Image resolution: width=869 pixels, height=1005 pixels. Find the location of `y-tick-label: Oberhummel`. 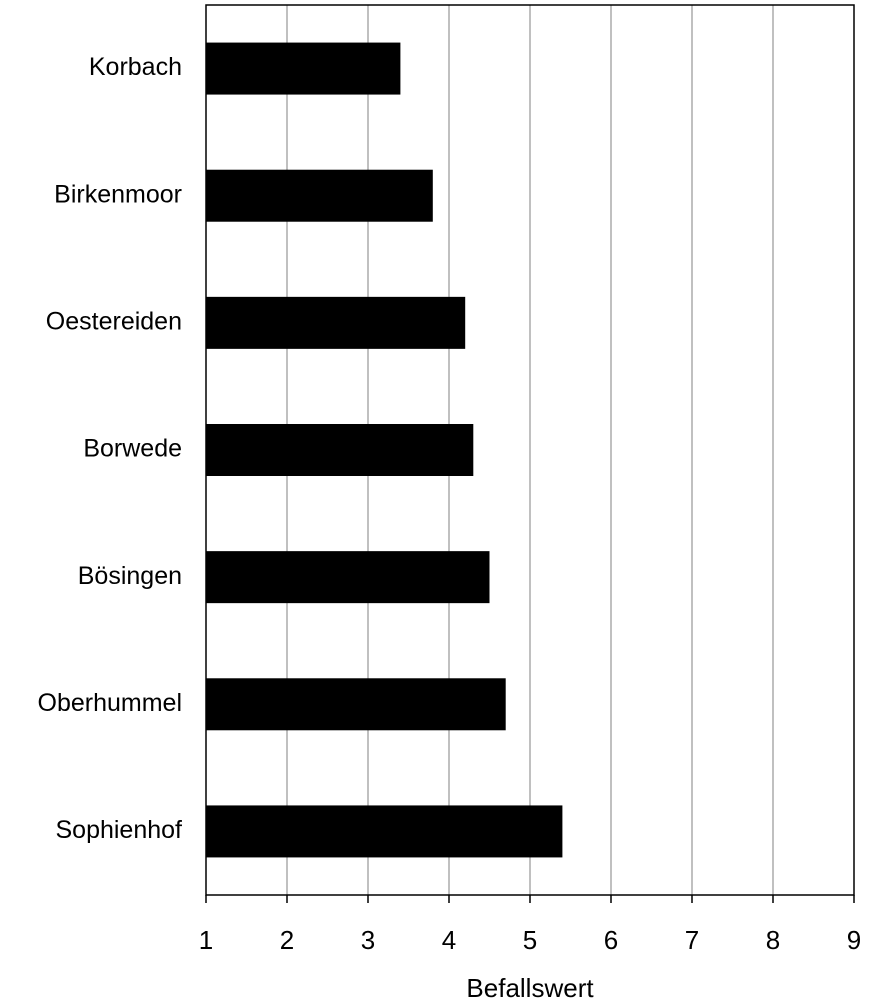

y-tick-label: Oberhummel is located at coordinates (110, 703).